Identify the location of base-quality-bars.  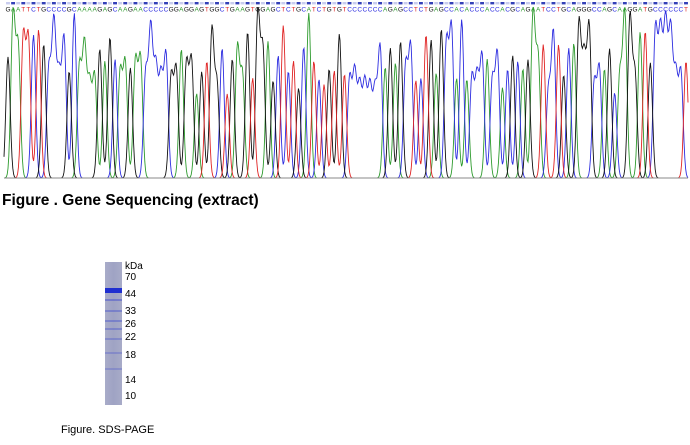
(347, 3).